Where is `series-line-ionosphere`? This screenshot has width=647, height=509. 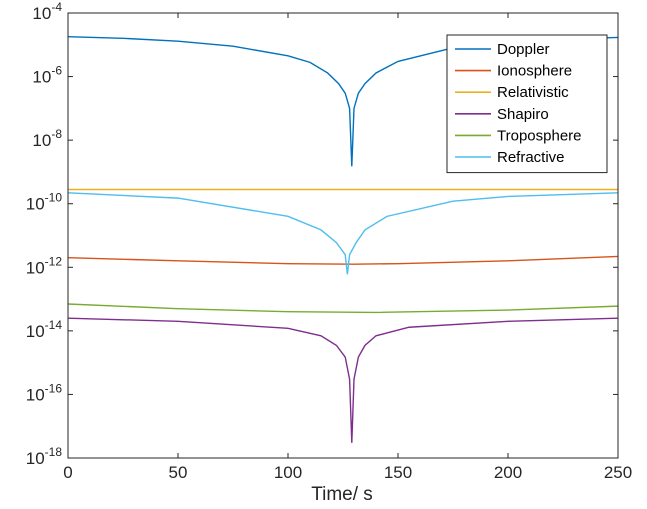 series-line-ionosphere is located at coordinates (343, 260).